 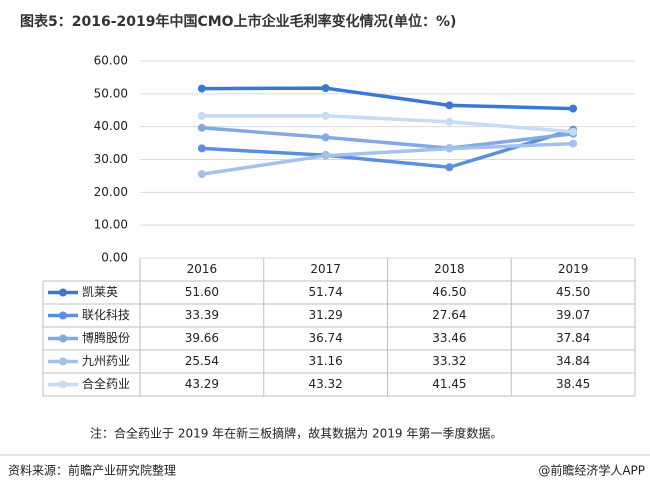 I want to click on y-tick-label: 60.00, so click(x=111, y=61).